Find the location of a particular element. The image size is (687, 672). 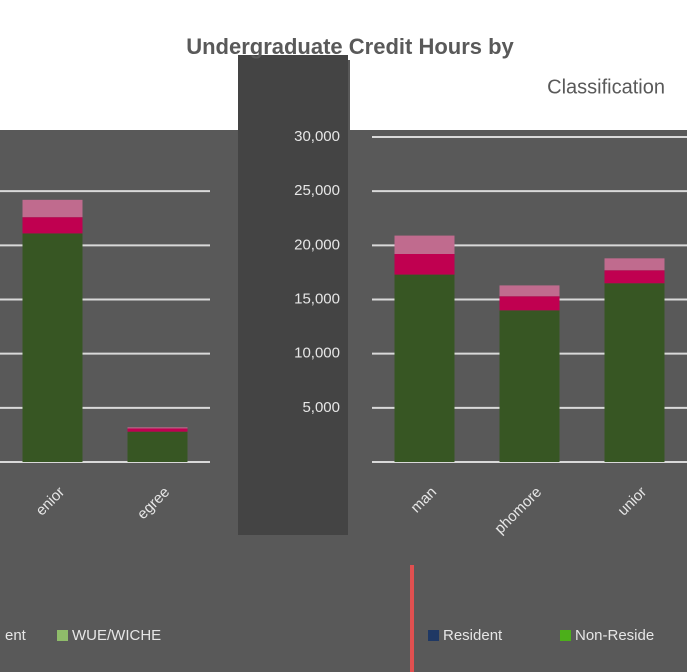

legend-label: Resident is located at coordinates (473, 635).